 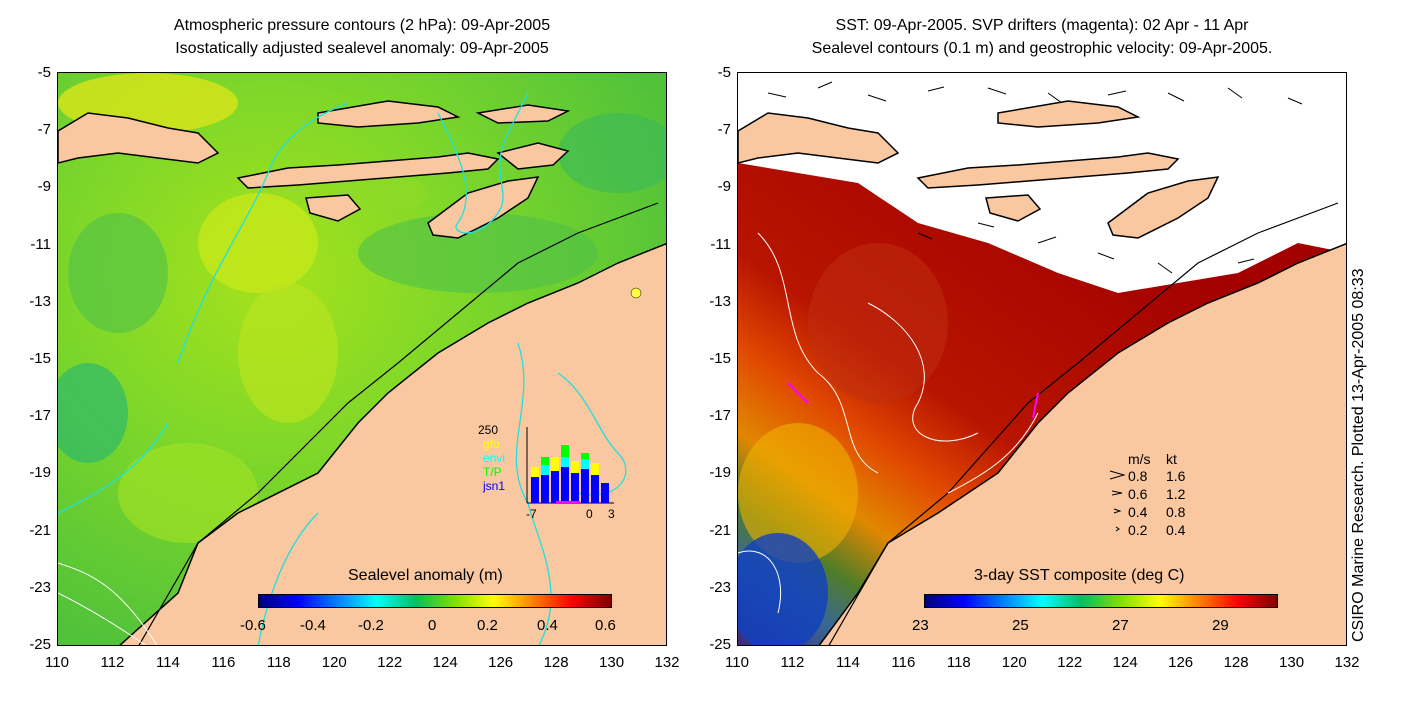 What do you see at coordinates (570, 465) in the screenshot?
I see `histogram-bars` at bounding box center [570, 465].